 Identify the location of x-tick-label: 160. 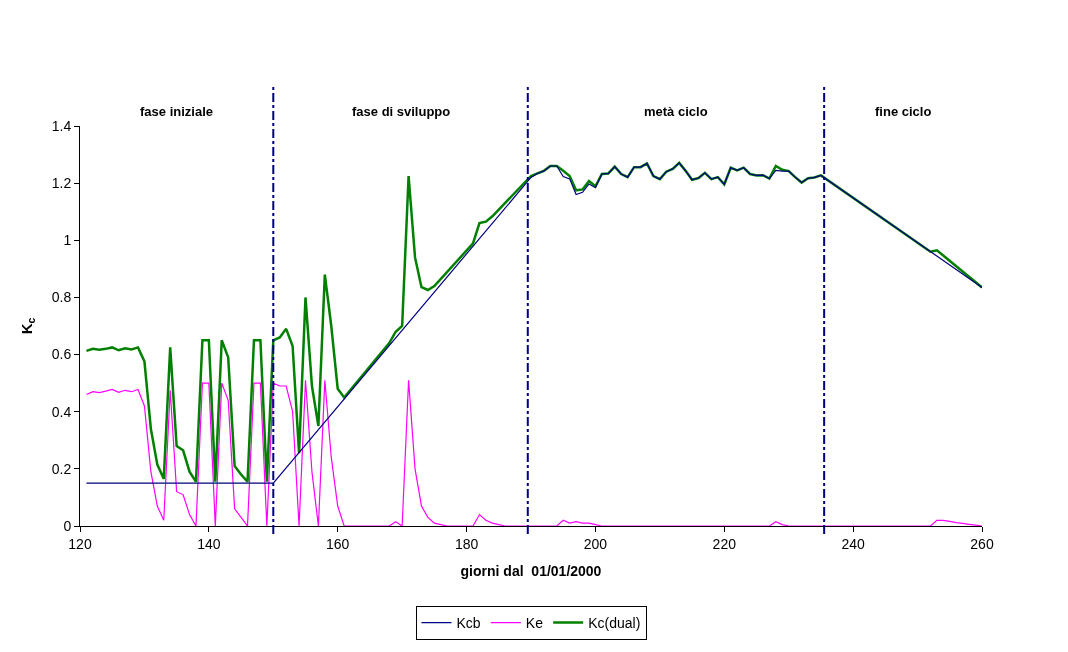
(338, 543).